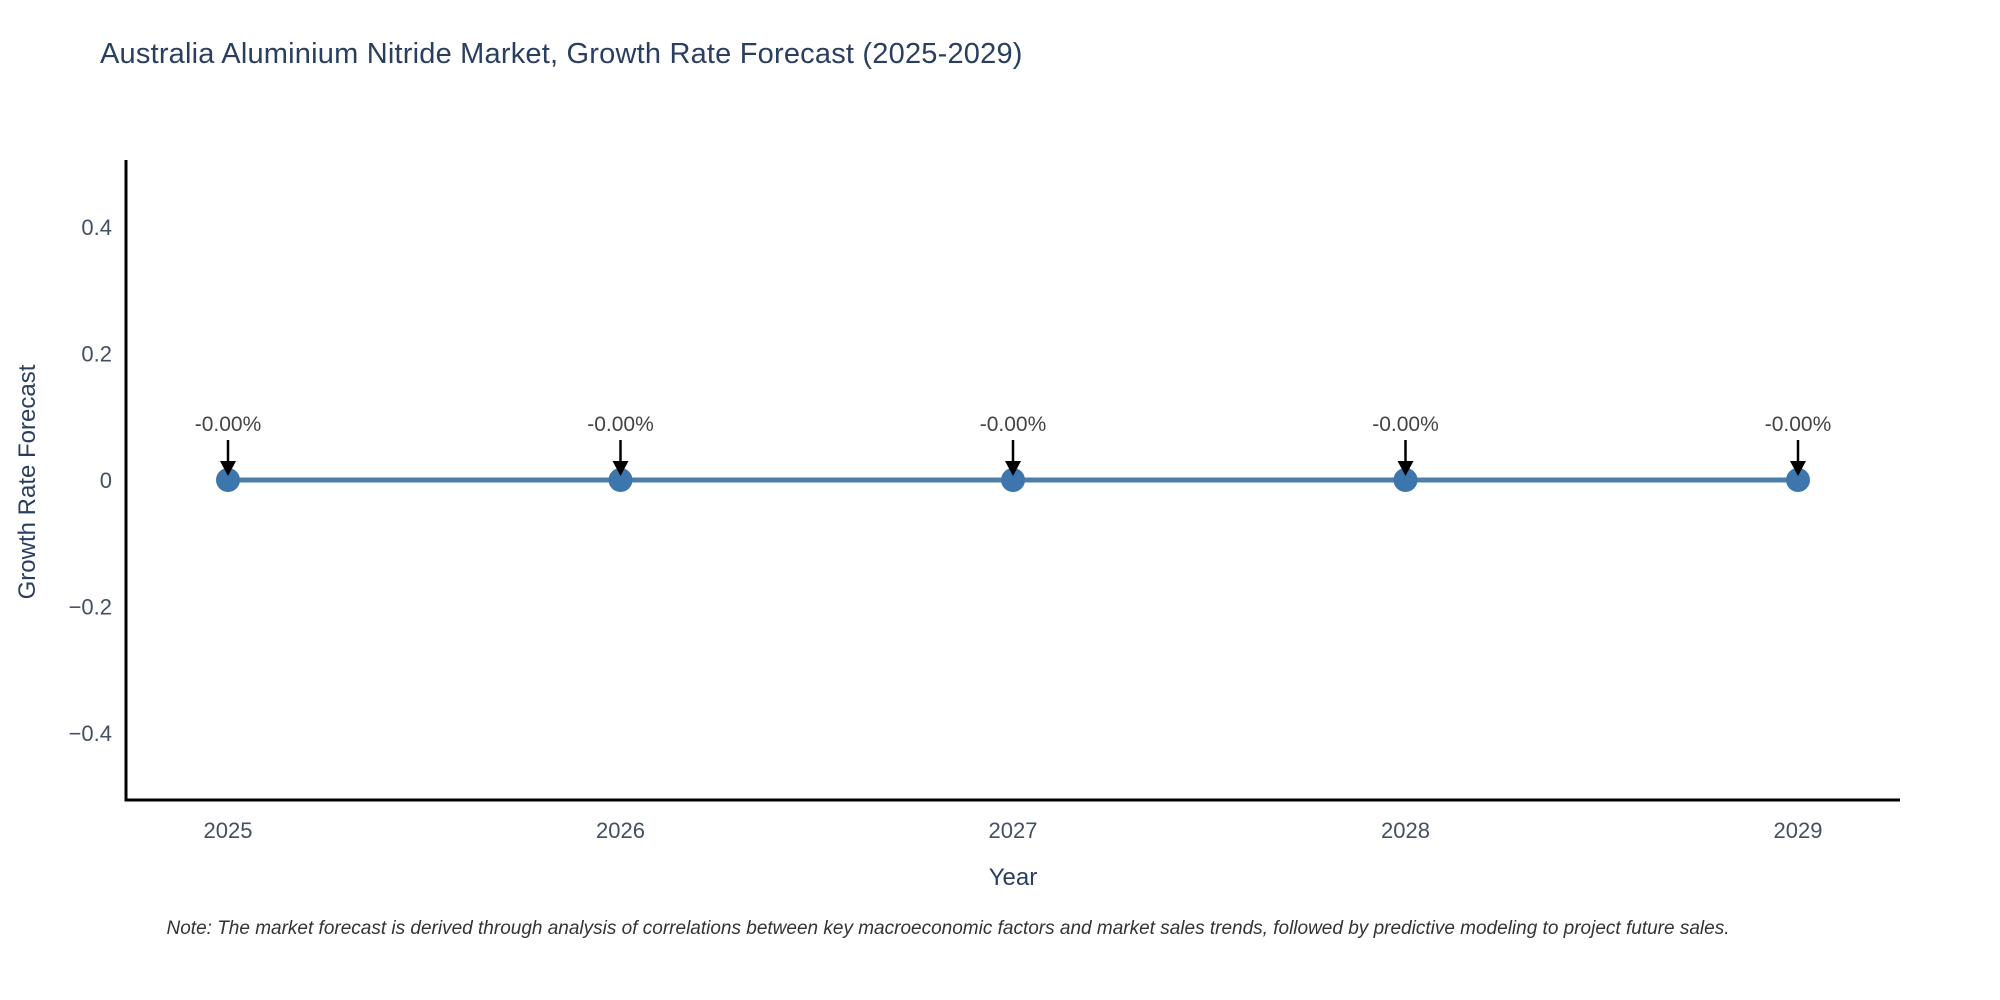  Describe the element at coordinates (106, 480) in the screenshot. I see `y-tick-label: 0` at that location.